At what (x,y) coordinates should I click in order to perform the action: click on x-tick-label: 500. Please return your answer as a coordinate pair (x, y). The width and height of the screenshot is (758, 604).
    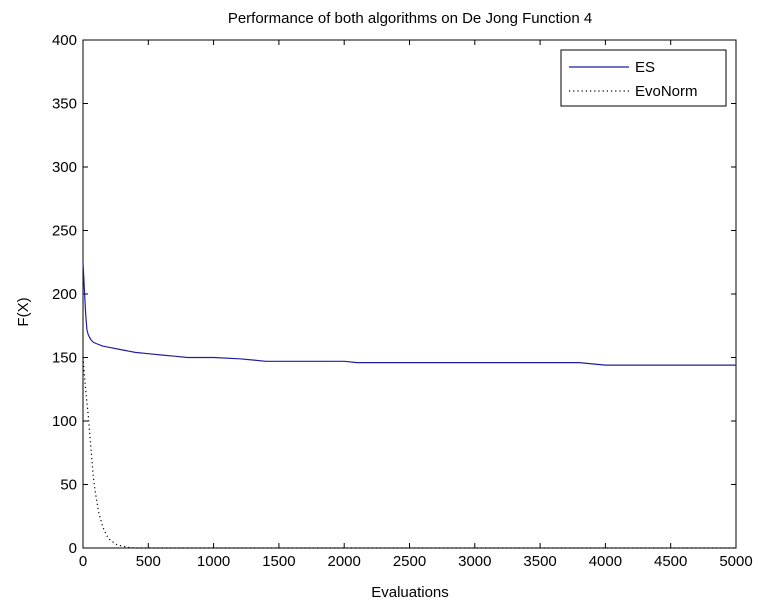
    Looking at the image, I should click on (148, 561).